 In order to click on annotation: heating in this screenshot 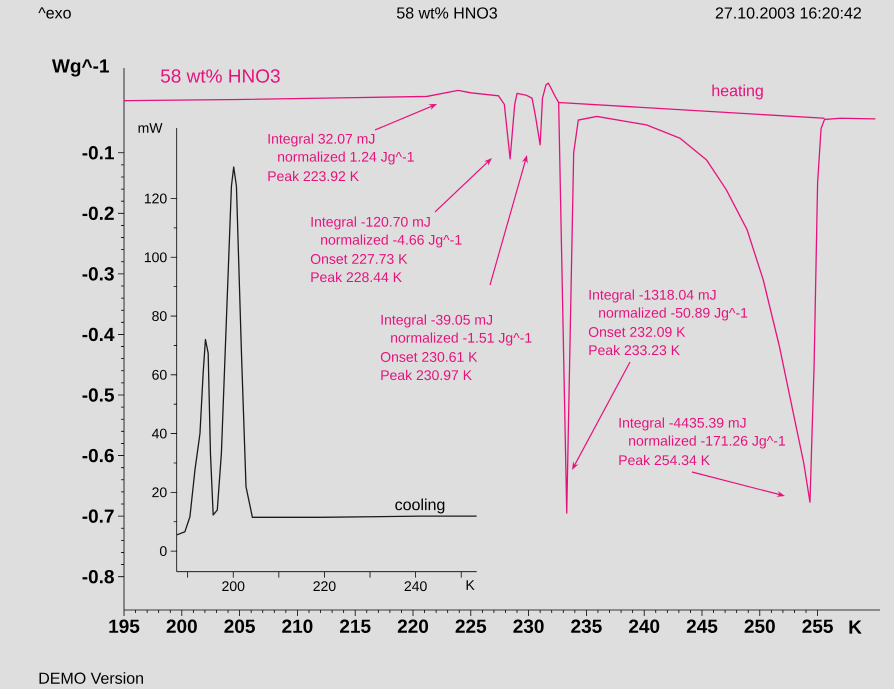, I will do `click(737, 92)`.